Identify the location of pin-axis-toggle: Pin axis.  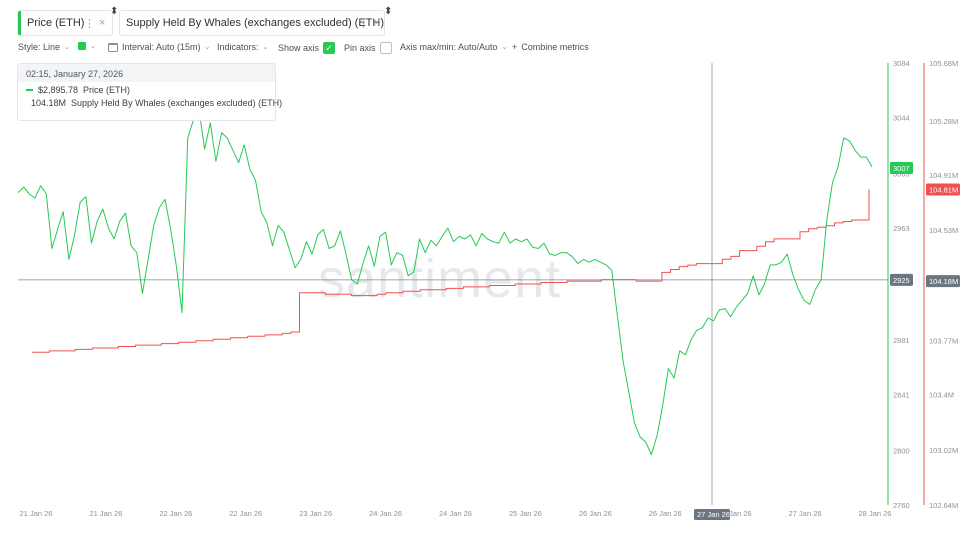
(368, 48).